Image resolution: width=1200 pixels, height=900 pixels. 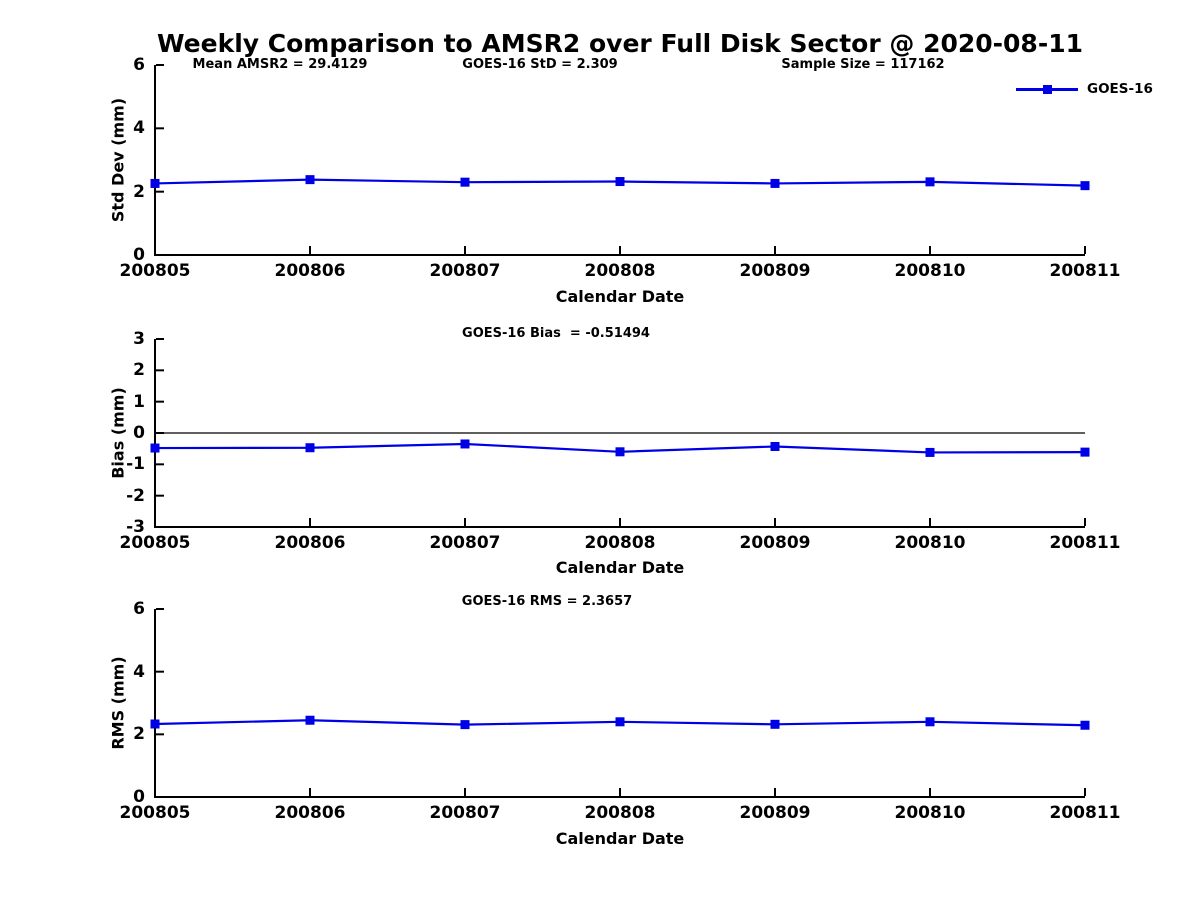 I want to click on legend-square-marker-icon, so click(x=1047, y=89).